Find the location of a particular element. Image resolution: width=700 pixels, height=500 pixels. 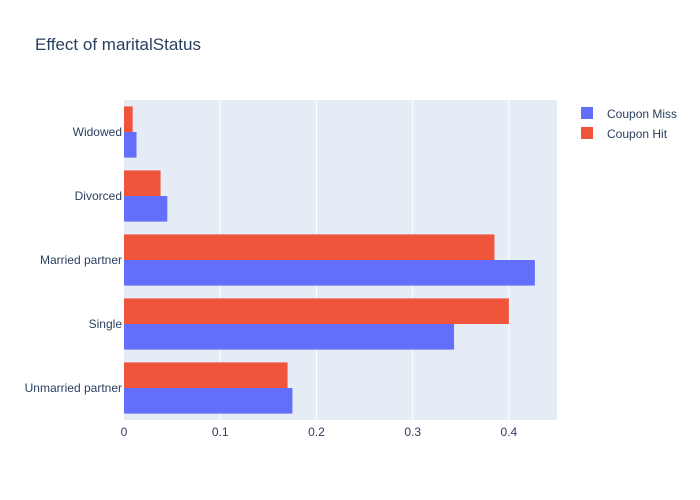

y-tick-label: Married partner is located at coordinates (81, 260).